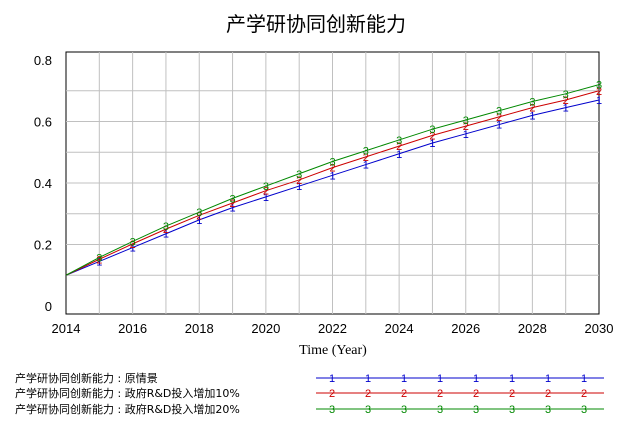 This screenshot has width=641, height=440. I want to click on y-tick-label: 0.2, so click(43, 245).